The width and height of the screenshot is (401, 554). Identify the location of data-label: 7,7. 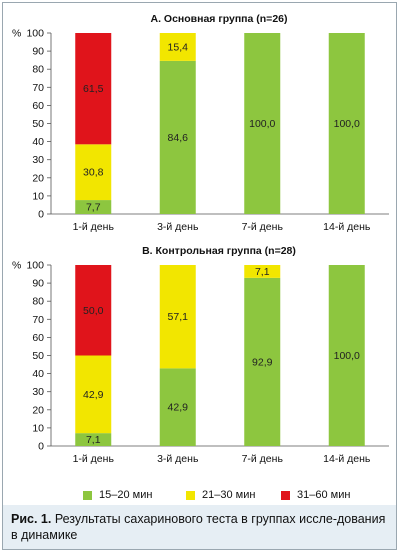
(93, 208).